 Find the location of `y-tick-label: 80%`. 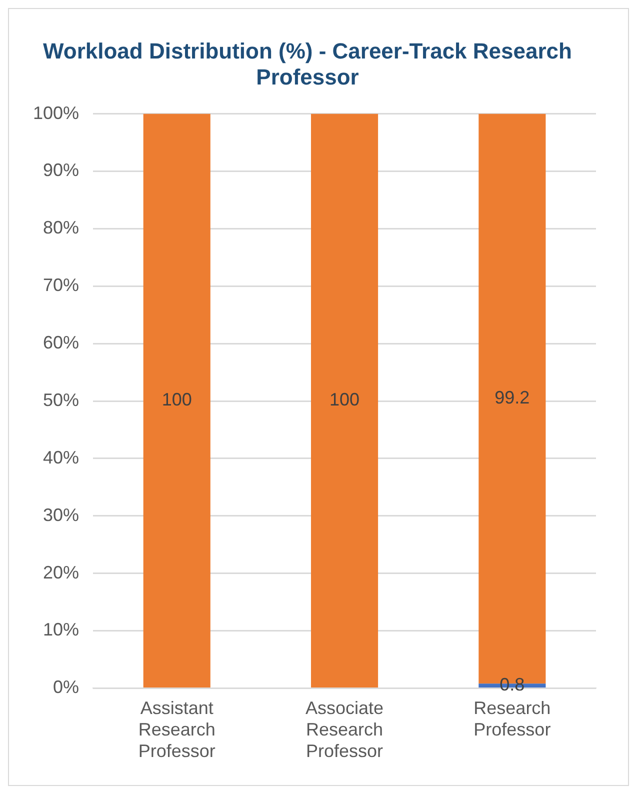

y-tick-label: 80% is located at coordinates (61, 228).